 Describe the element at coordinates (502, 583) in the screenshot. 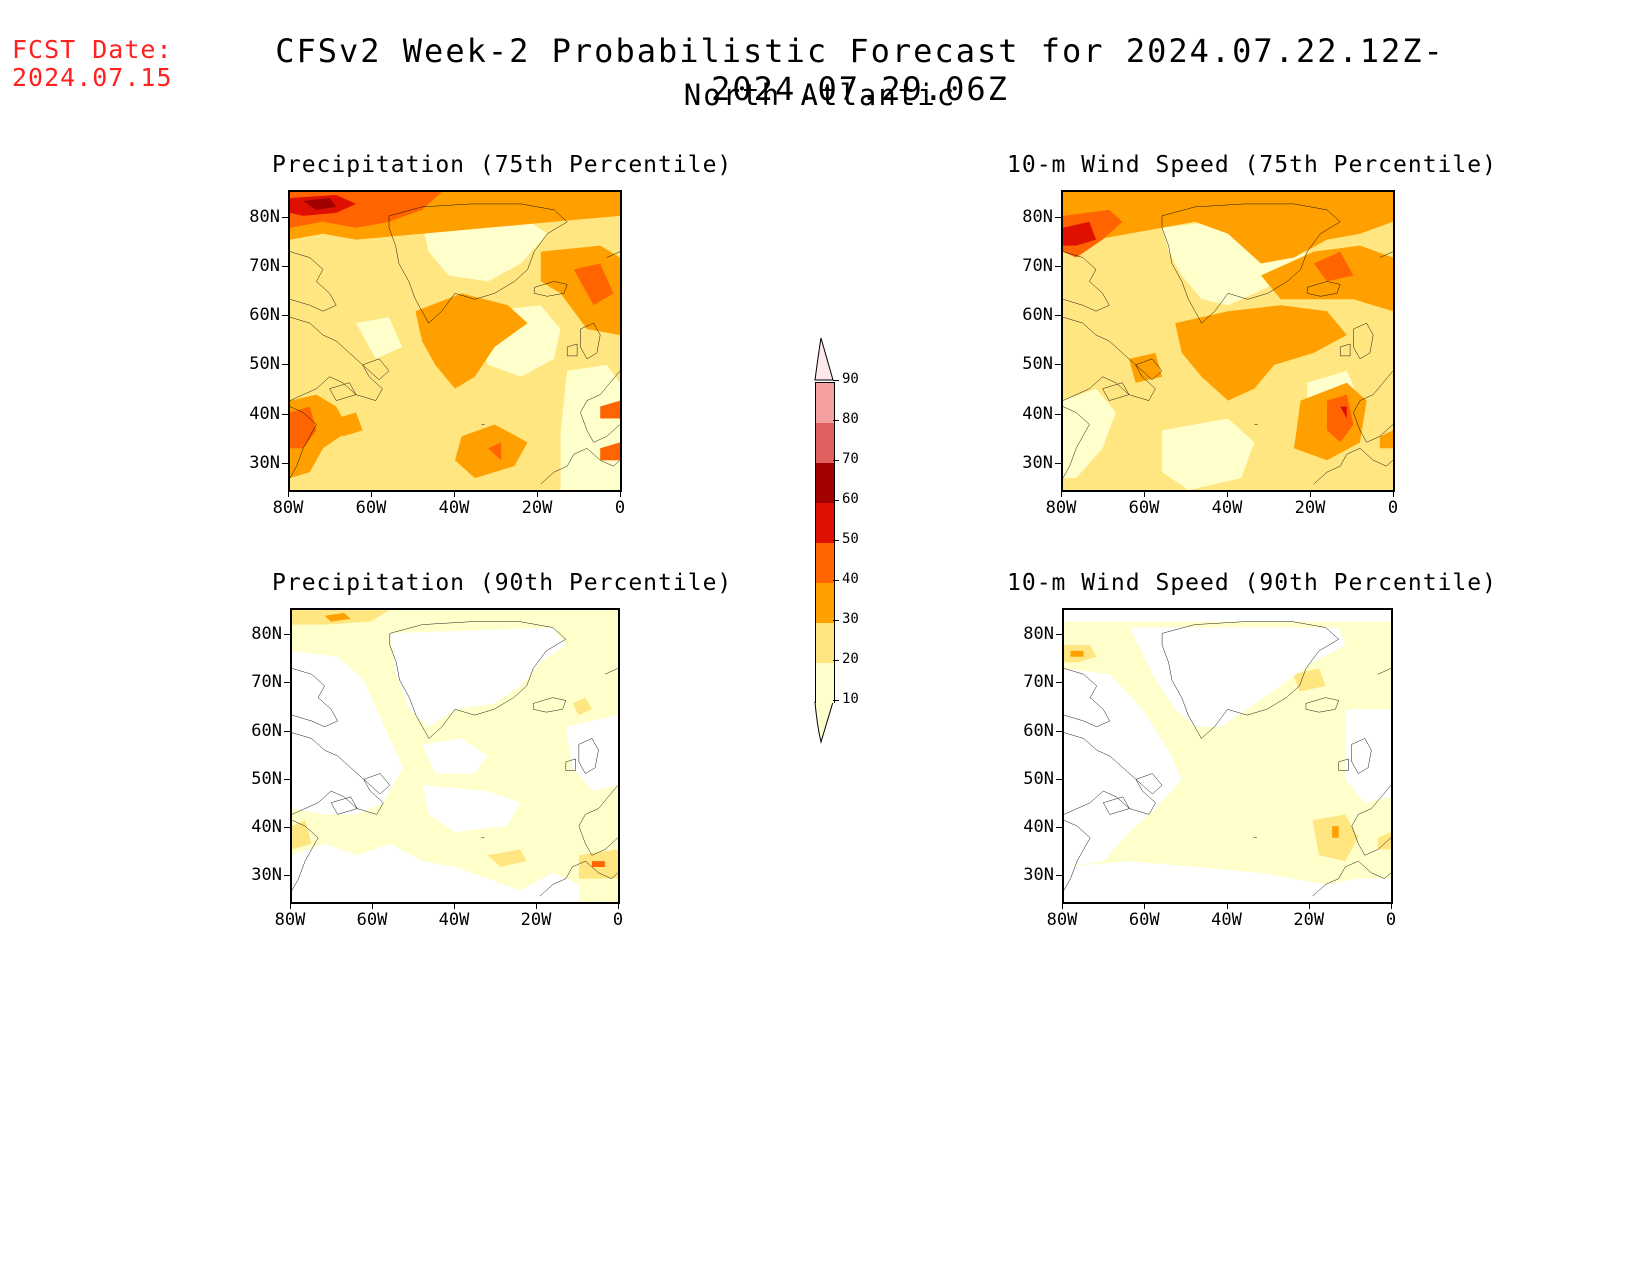

I see `panel-title-precip-90: Precipitation (90th Percentile)` at that location.